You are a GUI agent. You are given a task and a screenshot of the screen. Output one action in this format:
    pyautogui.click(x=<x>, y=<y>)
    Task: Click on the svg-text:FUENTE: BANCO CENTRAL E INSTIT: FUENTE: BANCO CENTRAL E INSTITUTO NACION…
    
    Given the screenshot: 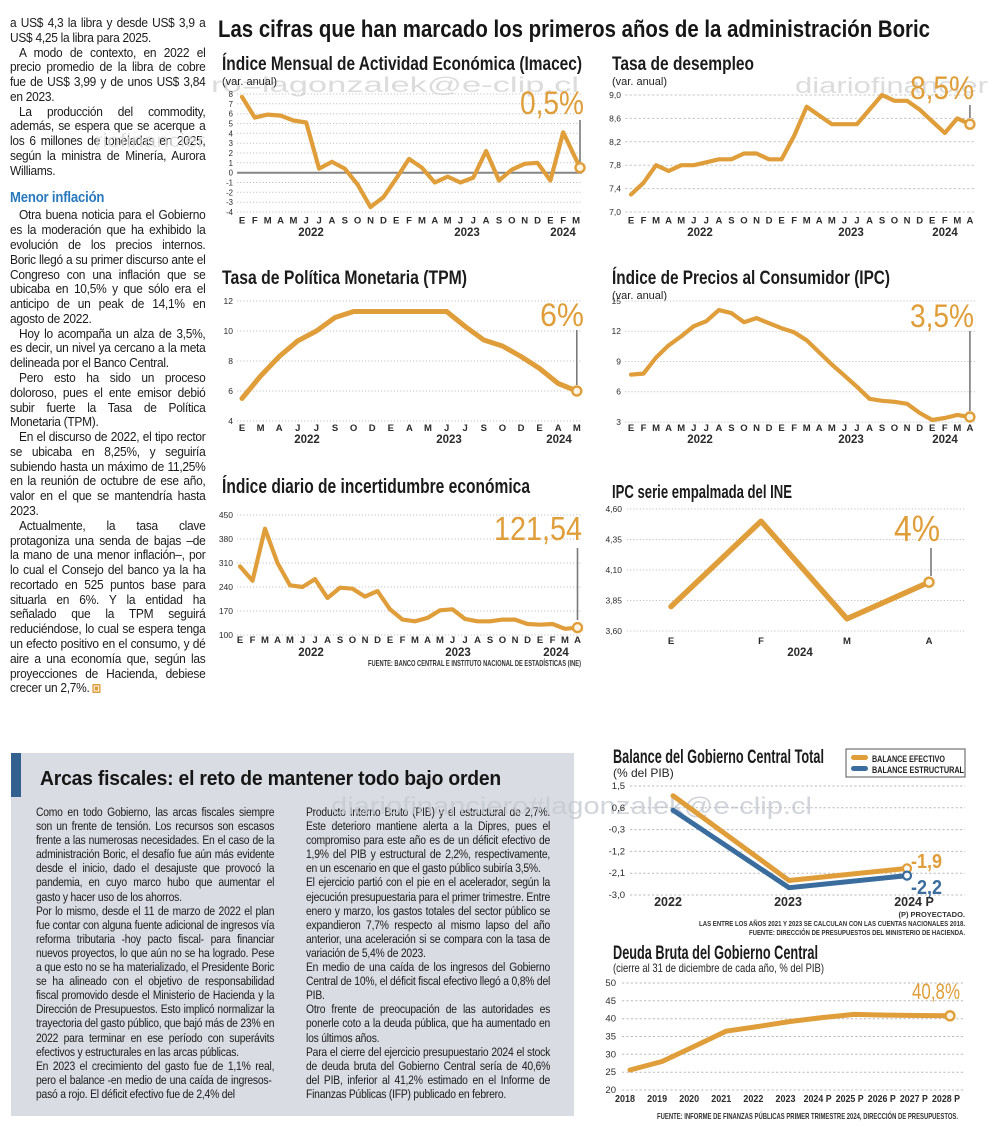 What is the action you would take?
    pyautogui.click(x=474, y=663)
    